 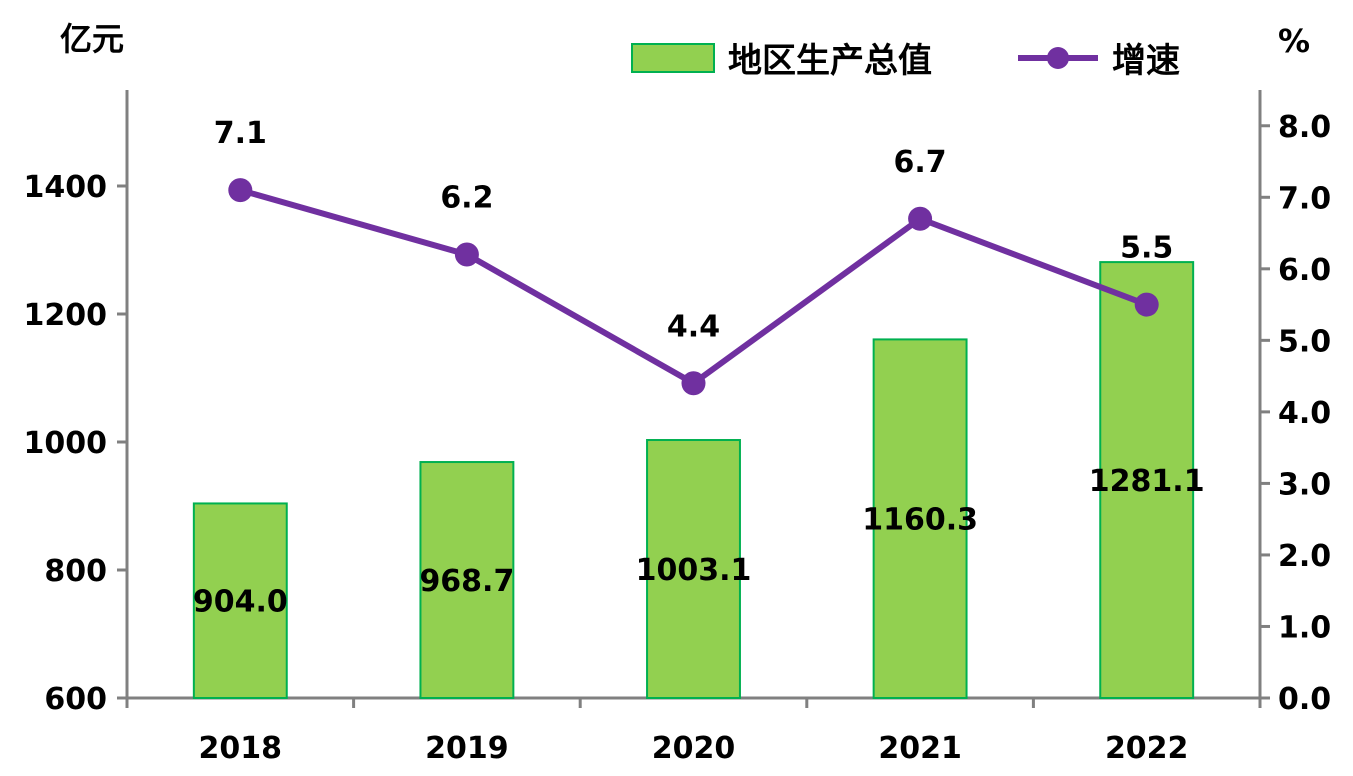 What do you see at coordinates (693, 326) in the screenshot?
I see `line-value-label: 4.4` at bounding box center [693, 326].